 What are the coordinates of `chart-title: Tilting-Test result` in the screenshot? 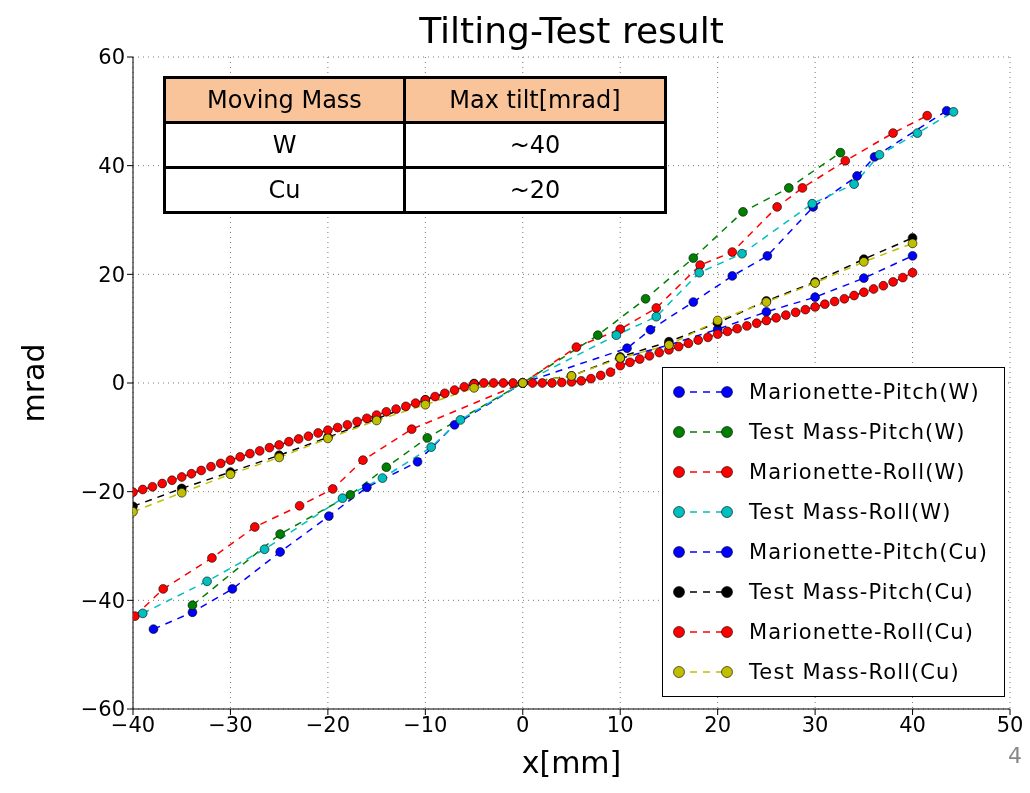 It's located at (571, 30).